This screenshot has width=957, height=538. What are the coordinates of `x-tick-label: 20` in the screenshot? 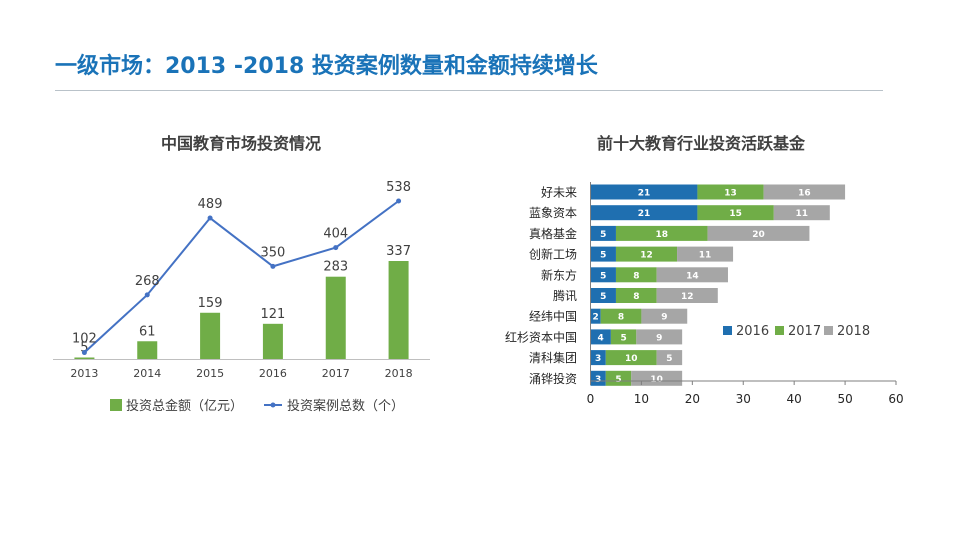 It's located at (692, 399).